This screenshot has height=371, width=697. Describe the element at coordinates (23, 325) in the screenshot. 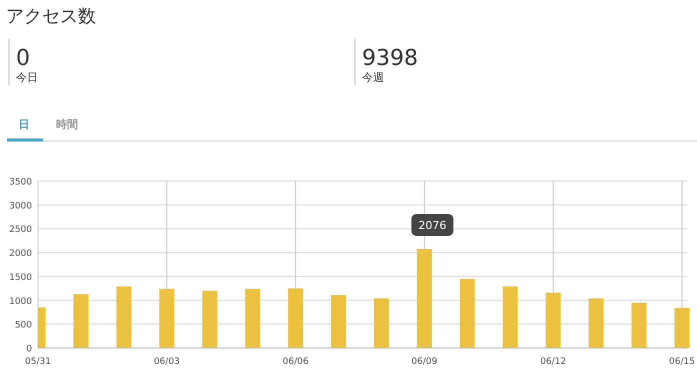

I see `y-tick-label: 500` at that location.